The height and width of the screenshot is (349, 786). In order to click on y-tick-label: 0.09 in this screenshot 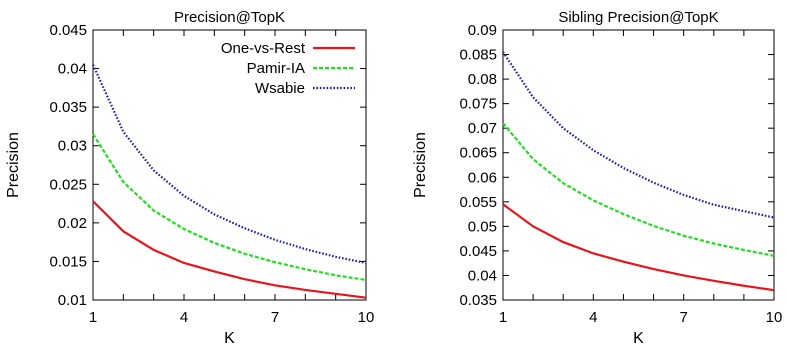, I will do `click(482, 30)`.